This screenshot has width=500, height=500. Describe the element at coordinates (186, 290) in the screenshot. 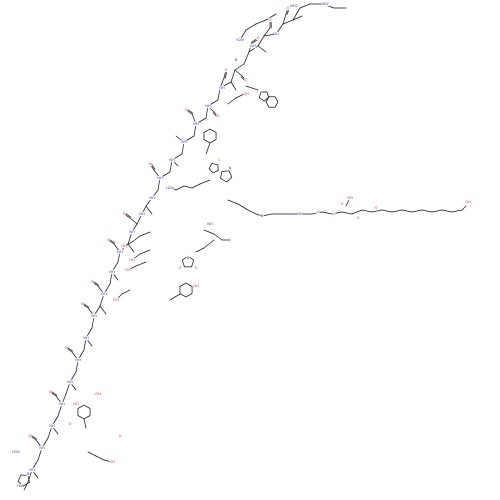

I see `tyrosine-ring-upper` at that location.